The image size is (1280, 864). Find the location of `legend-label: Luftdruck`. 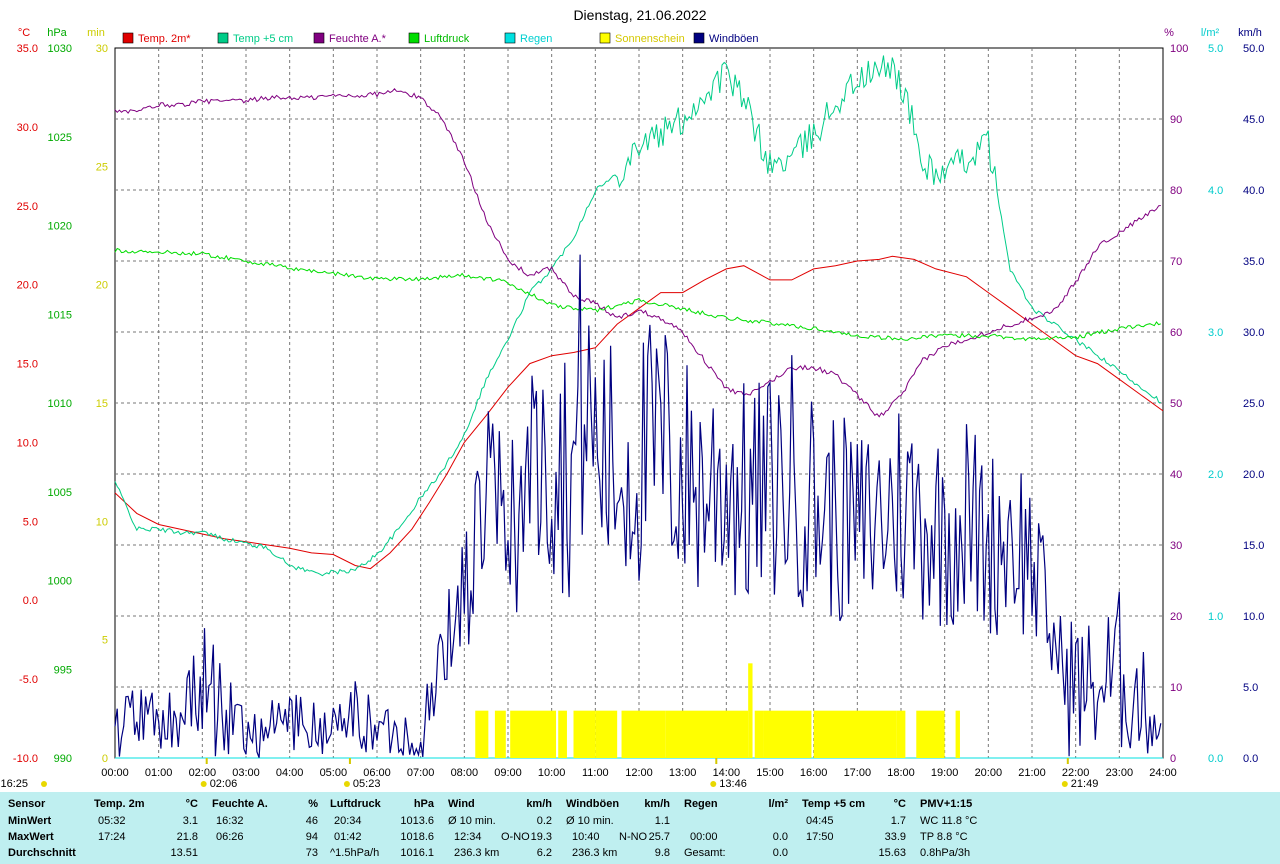

legend-label: Luftdruck is located at coordinates (447, 39).